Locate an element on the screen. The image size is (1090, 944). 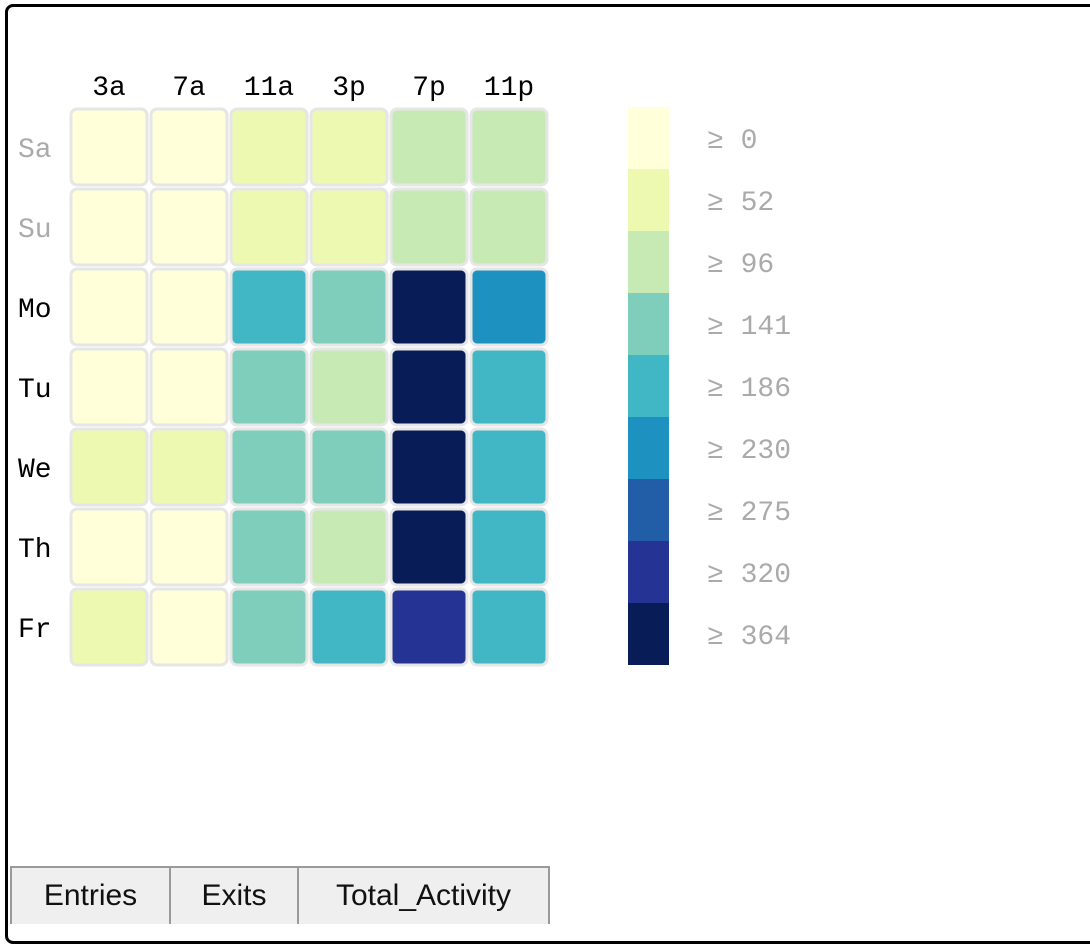
legend-label: ≥ 141 is located at coordinates (749, 327).